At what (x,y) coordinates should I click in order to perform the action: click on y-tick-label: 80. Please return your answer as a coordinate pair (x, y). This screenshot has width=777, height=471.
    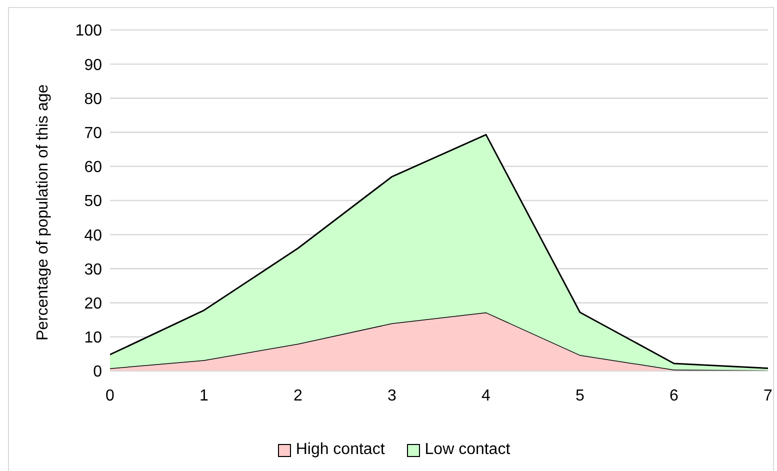
    Looking at the image, I should click on (93, 99).